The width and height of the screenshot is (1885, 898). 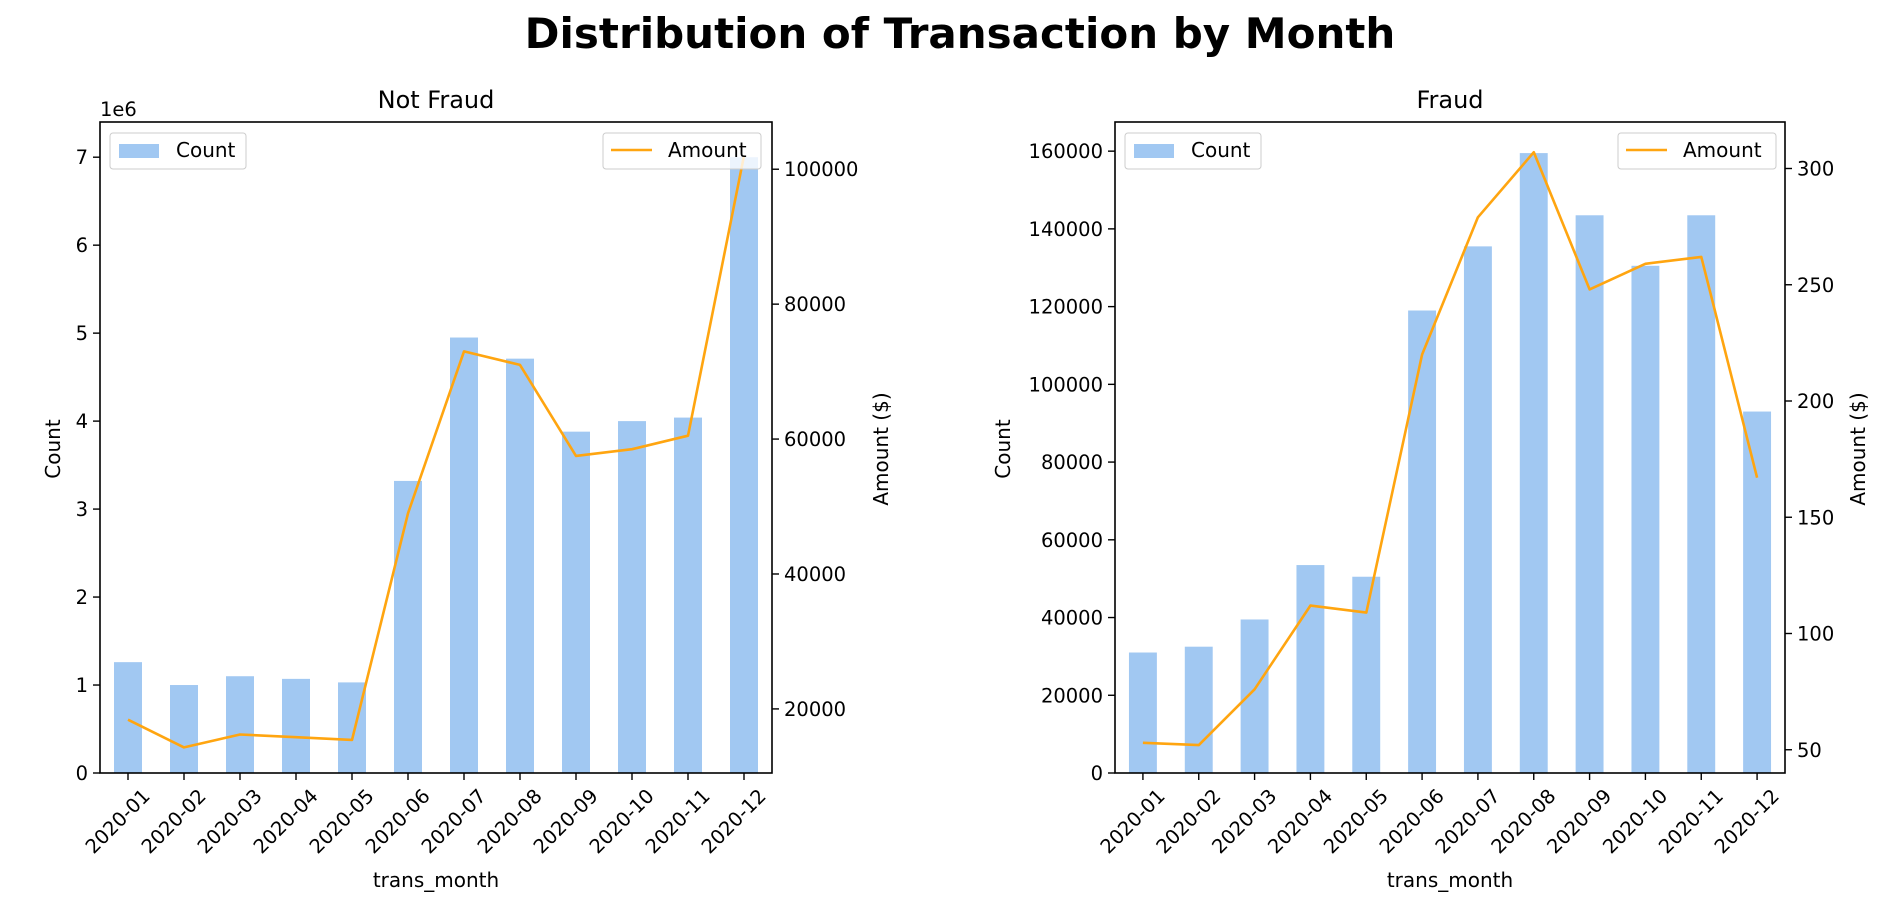 What do you see at coordinates (1072, 695) in the screenshot?
I see `y-tick-label: 20000` at bounding box center [1072, 695].